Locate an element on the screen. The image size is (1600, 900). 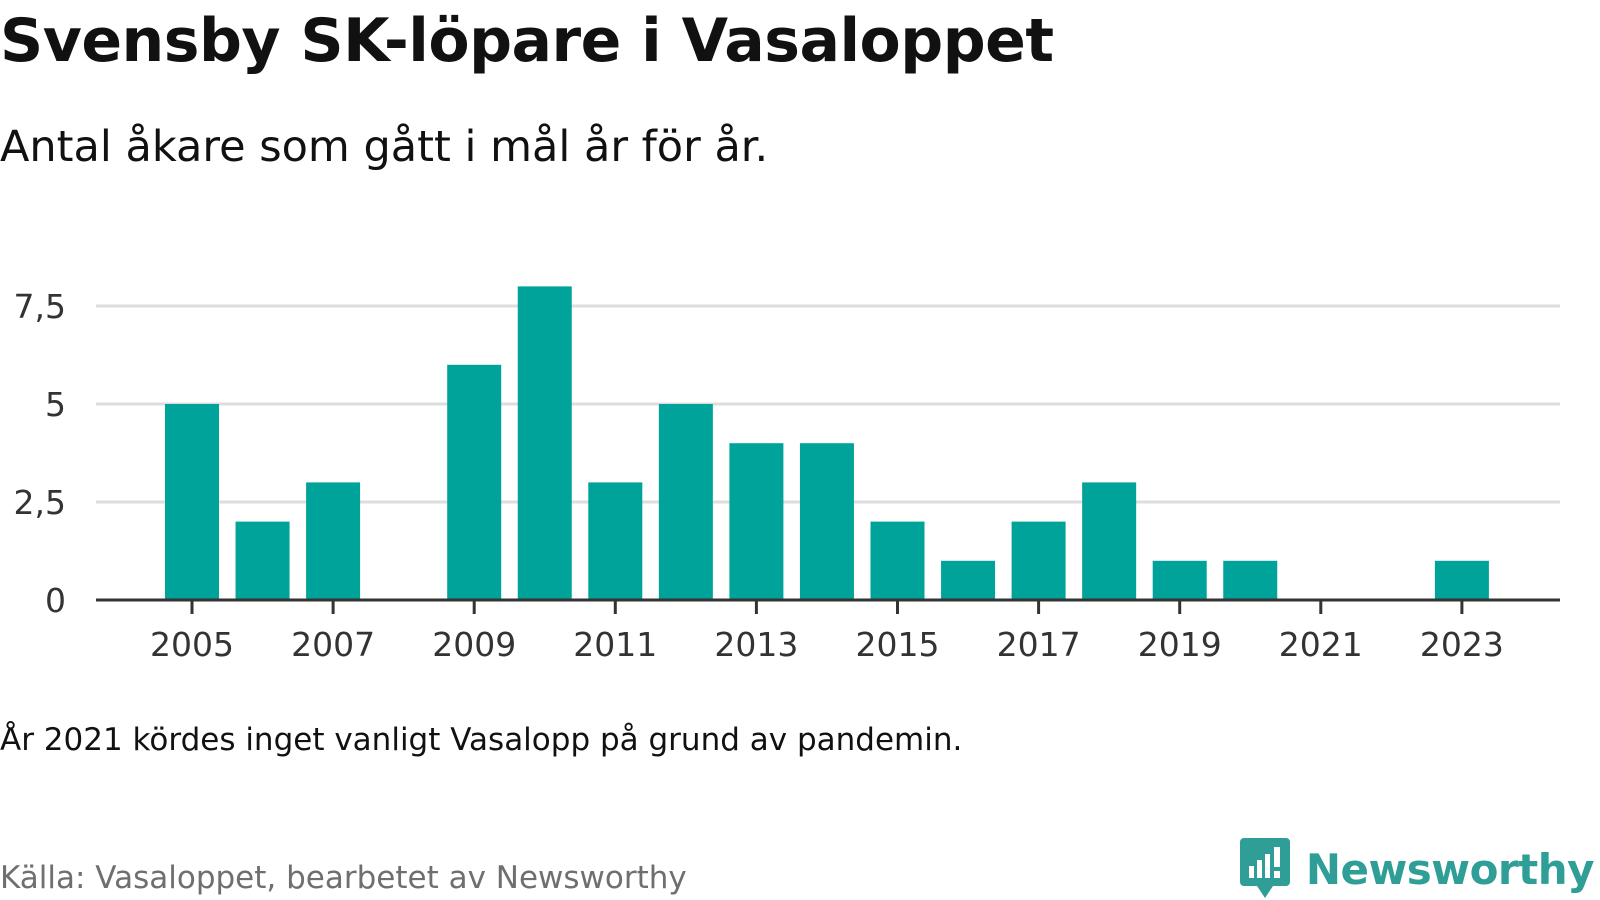
chart-title: Svensby SK-löpare i Vasaloppet is located at coordinates (527, 41).